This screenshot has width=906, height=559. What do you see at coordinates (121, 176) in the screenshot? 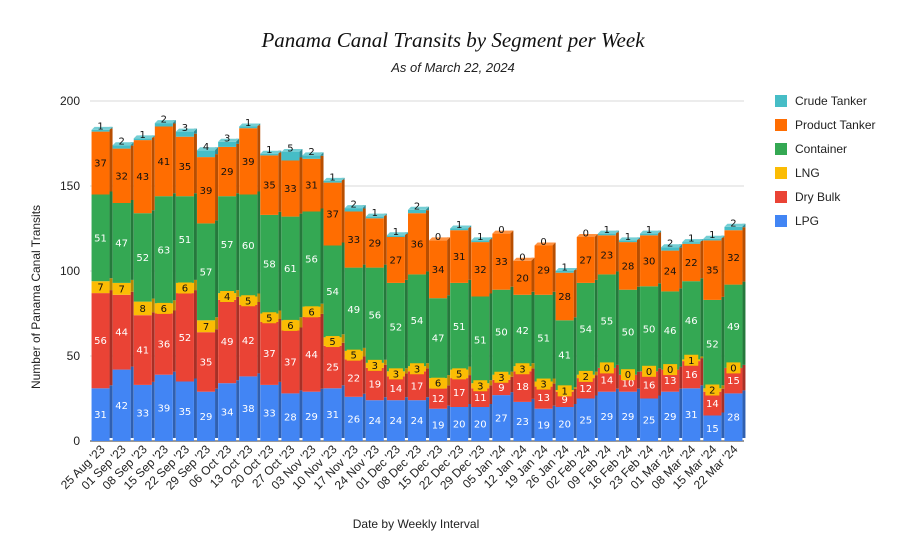
I see `data-label: 32` at bounding box center [121, 176].